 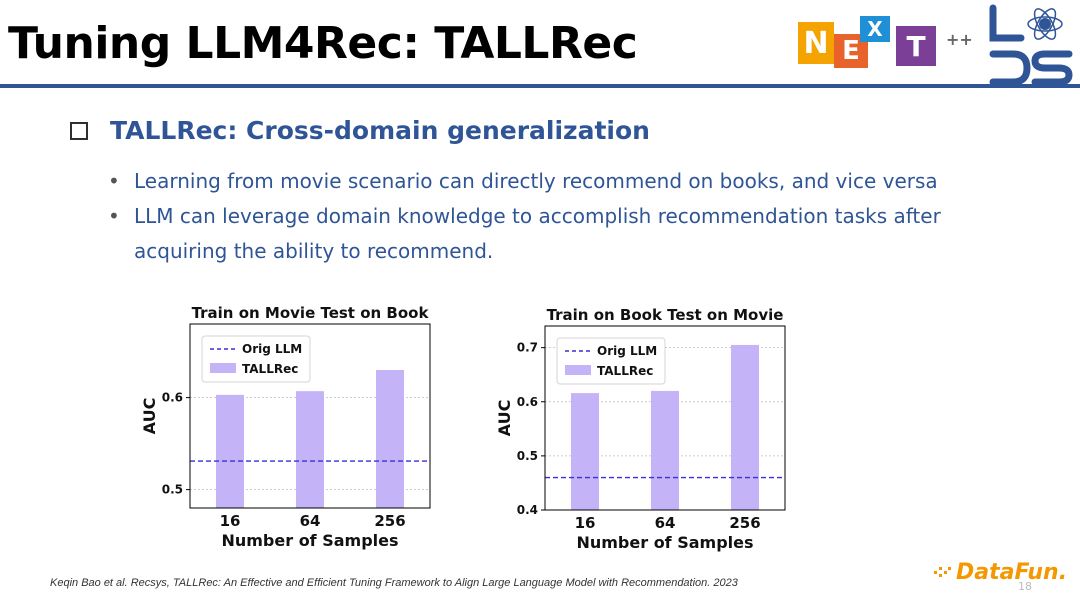 What do you see at coordinates (1025, 586) in the screenshot?
I see `page-number: 18` at bounding box center [1025, 586].